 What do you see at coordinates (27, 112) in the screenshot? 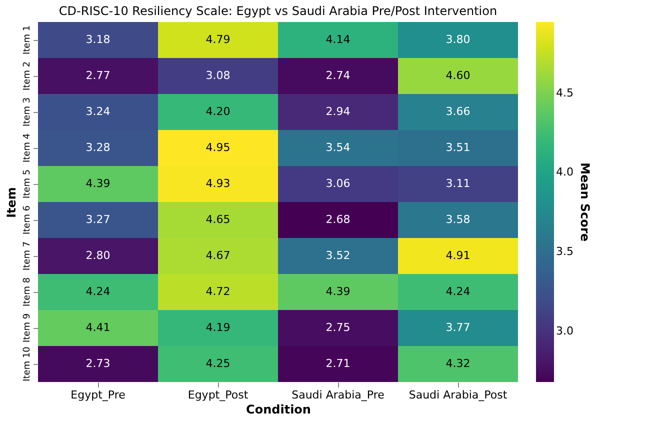
I see `y-tick-label: Item 3` at bounding box center [27, 112].